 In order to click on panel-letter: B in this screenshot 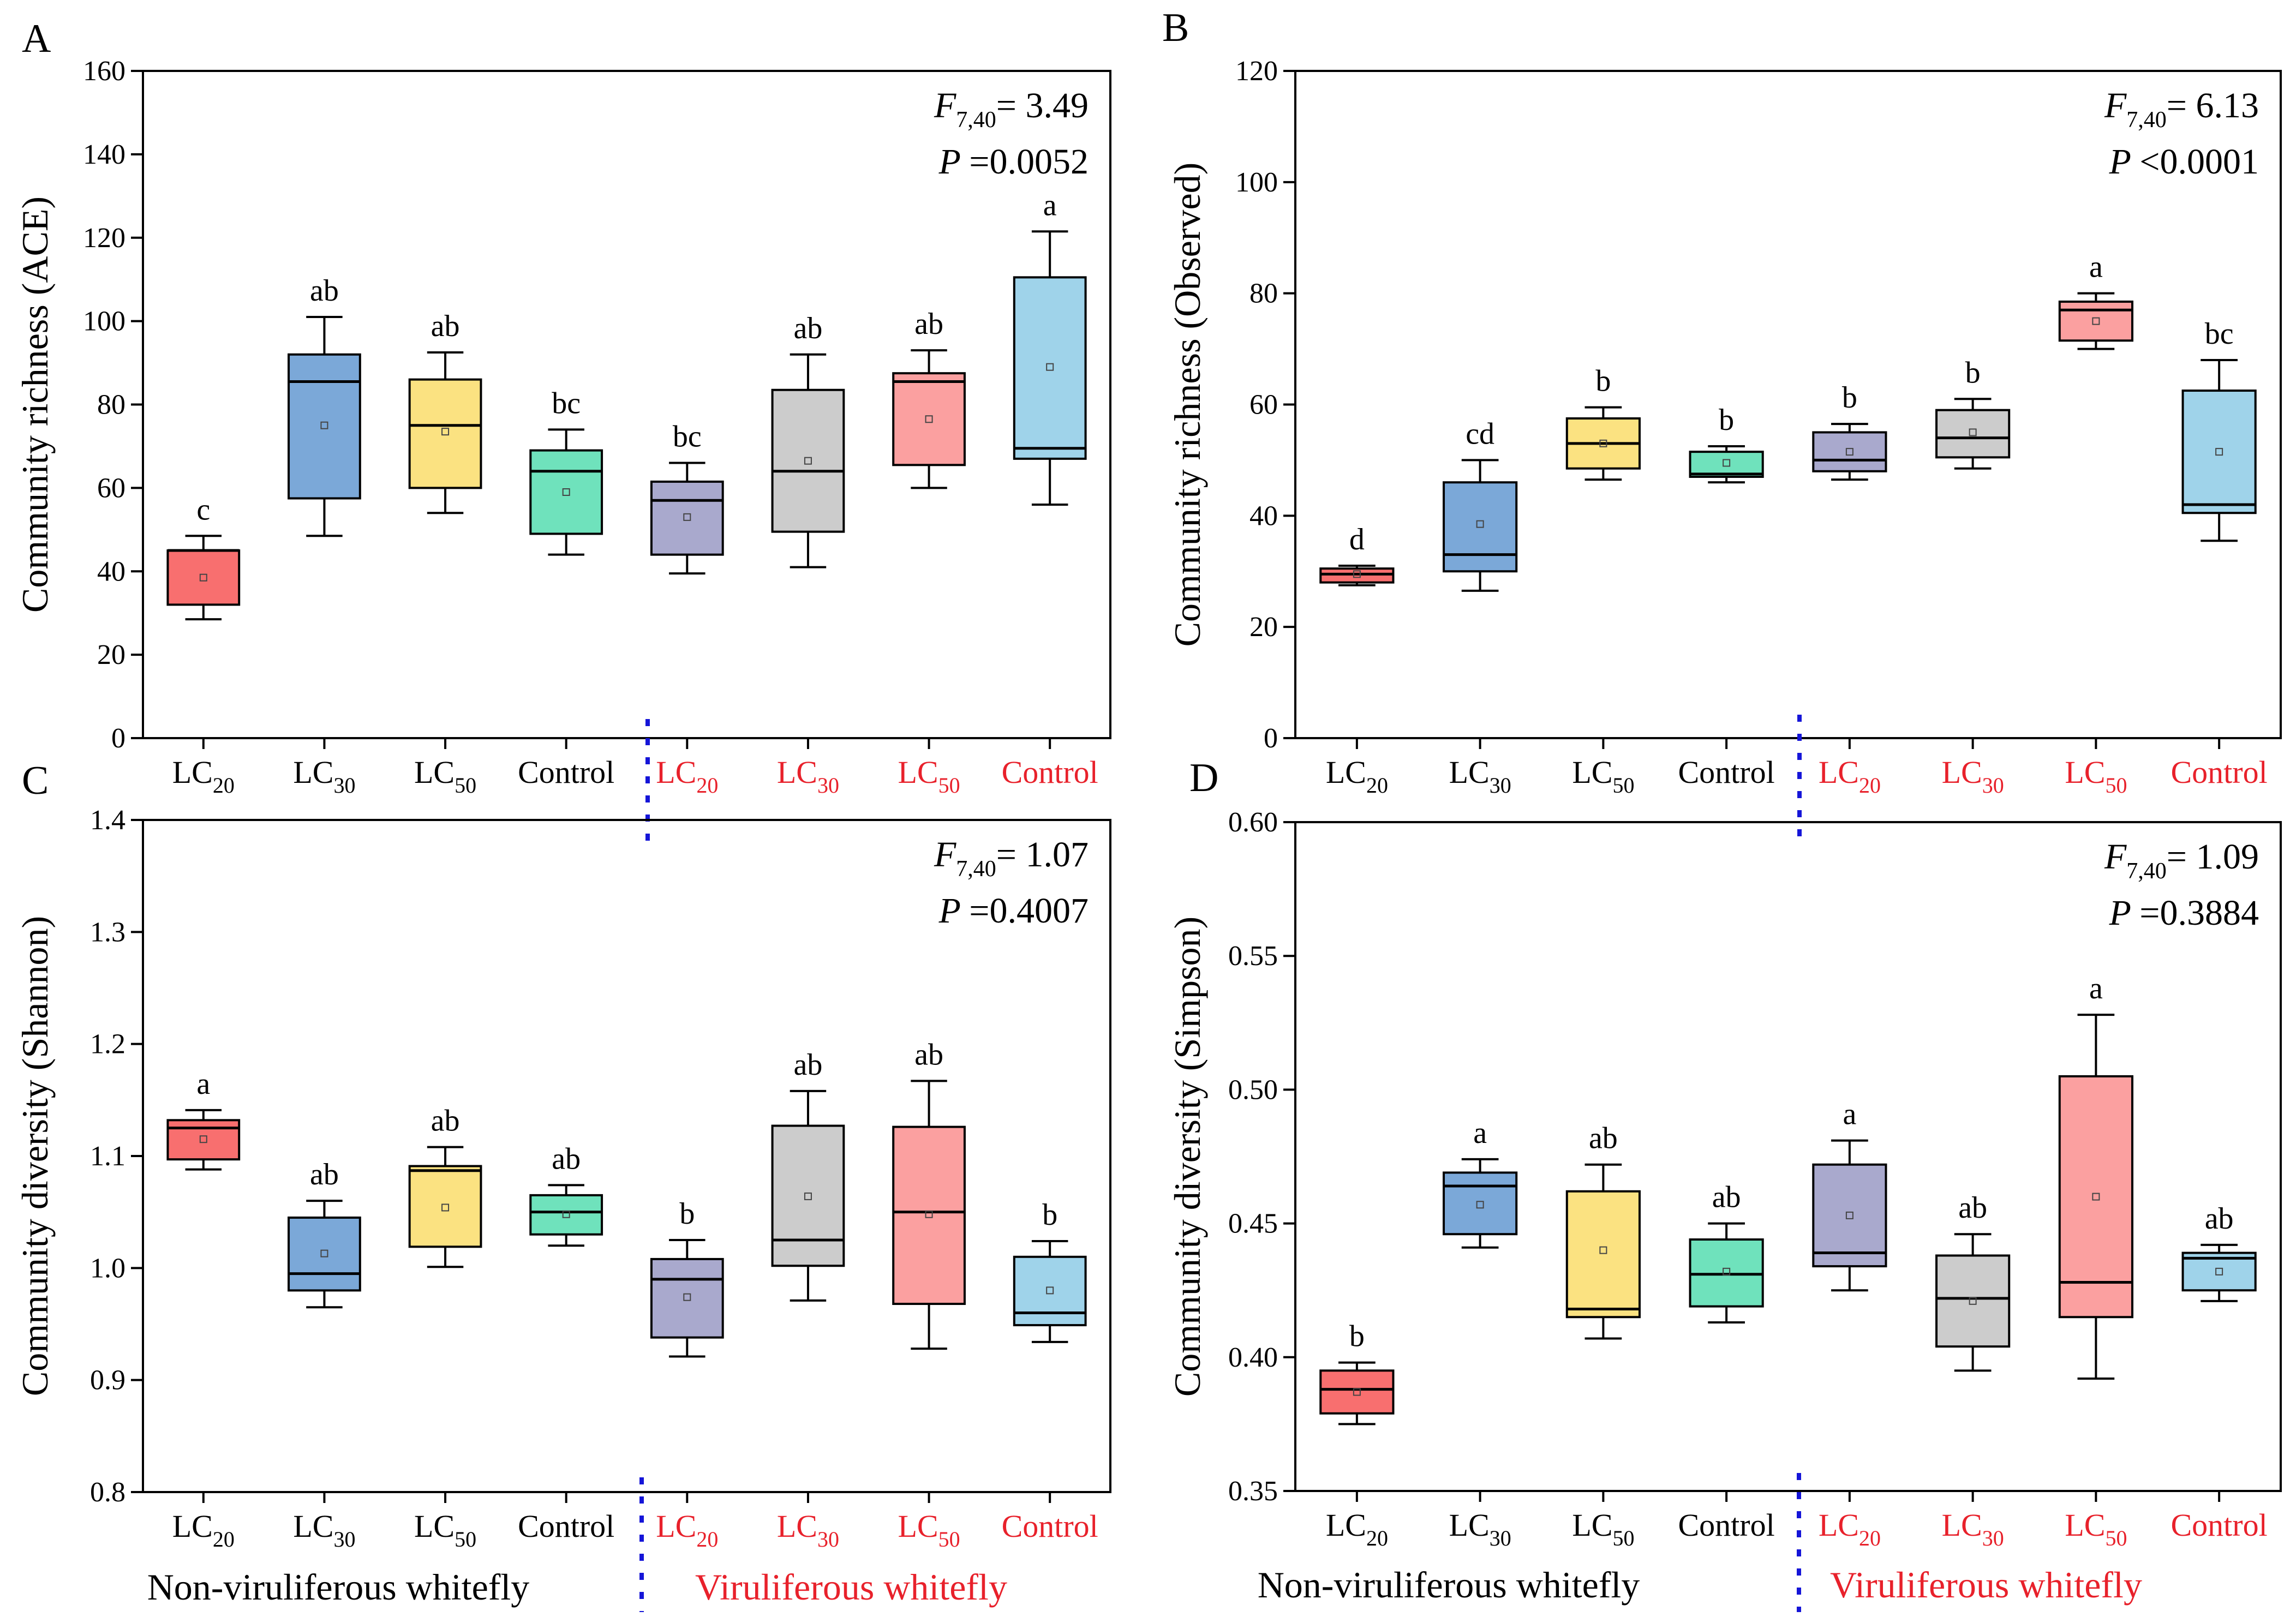, I will do `click(1175, 27)`.